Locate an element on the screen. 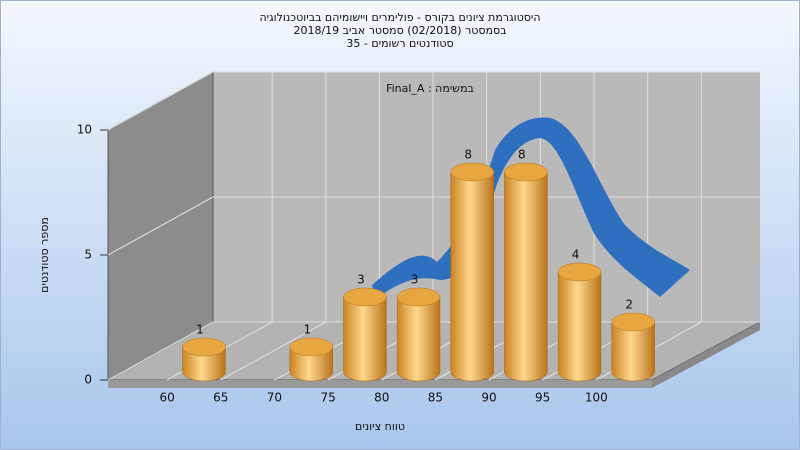 Image resolution: width=800 pixels, height=450 pixels. floor-side is located at coordinates (706, 355).